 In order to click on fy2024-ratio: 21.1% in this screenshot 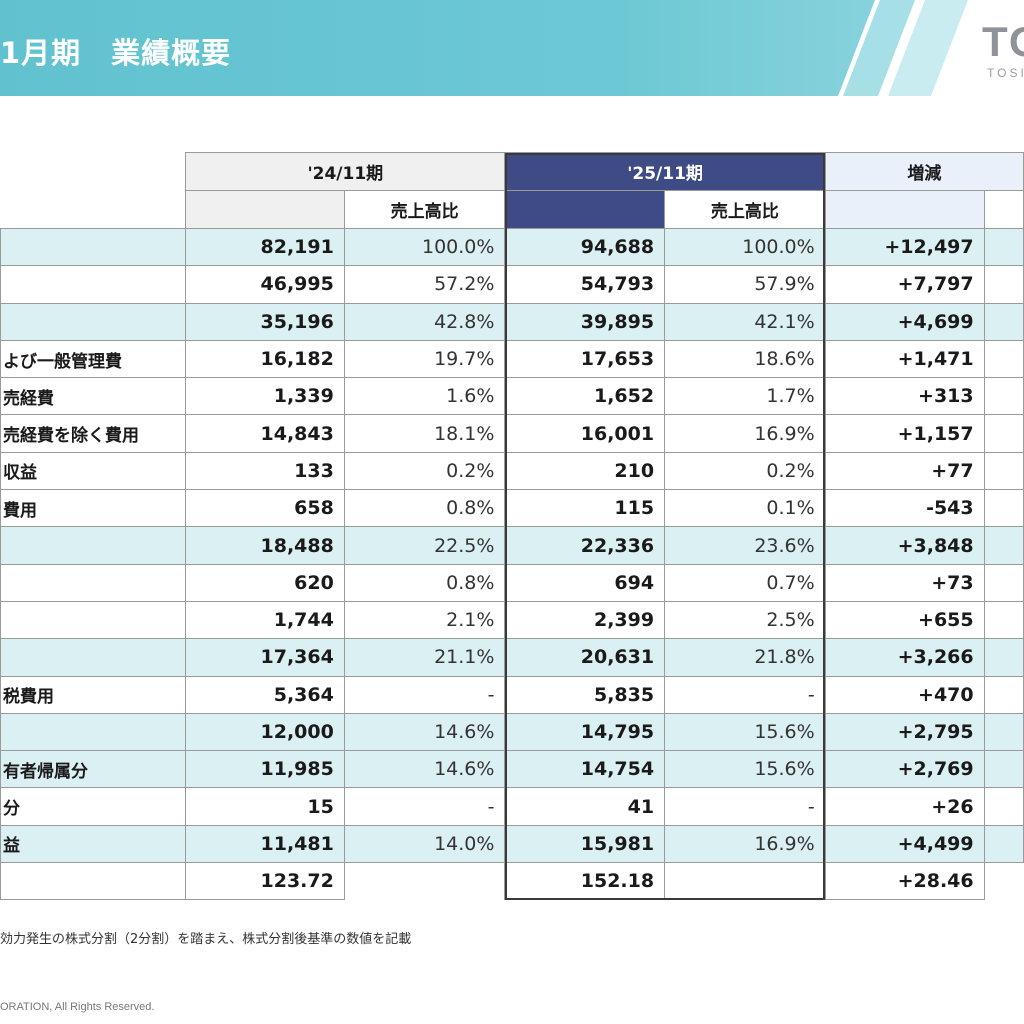, I will do `click(424, 657)`.